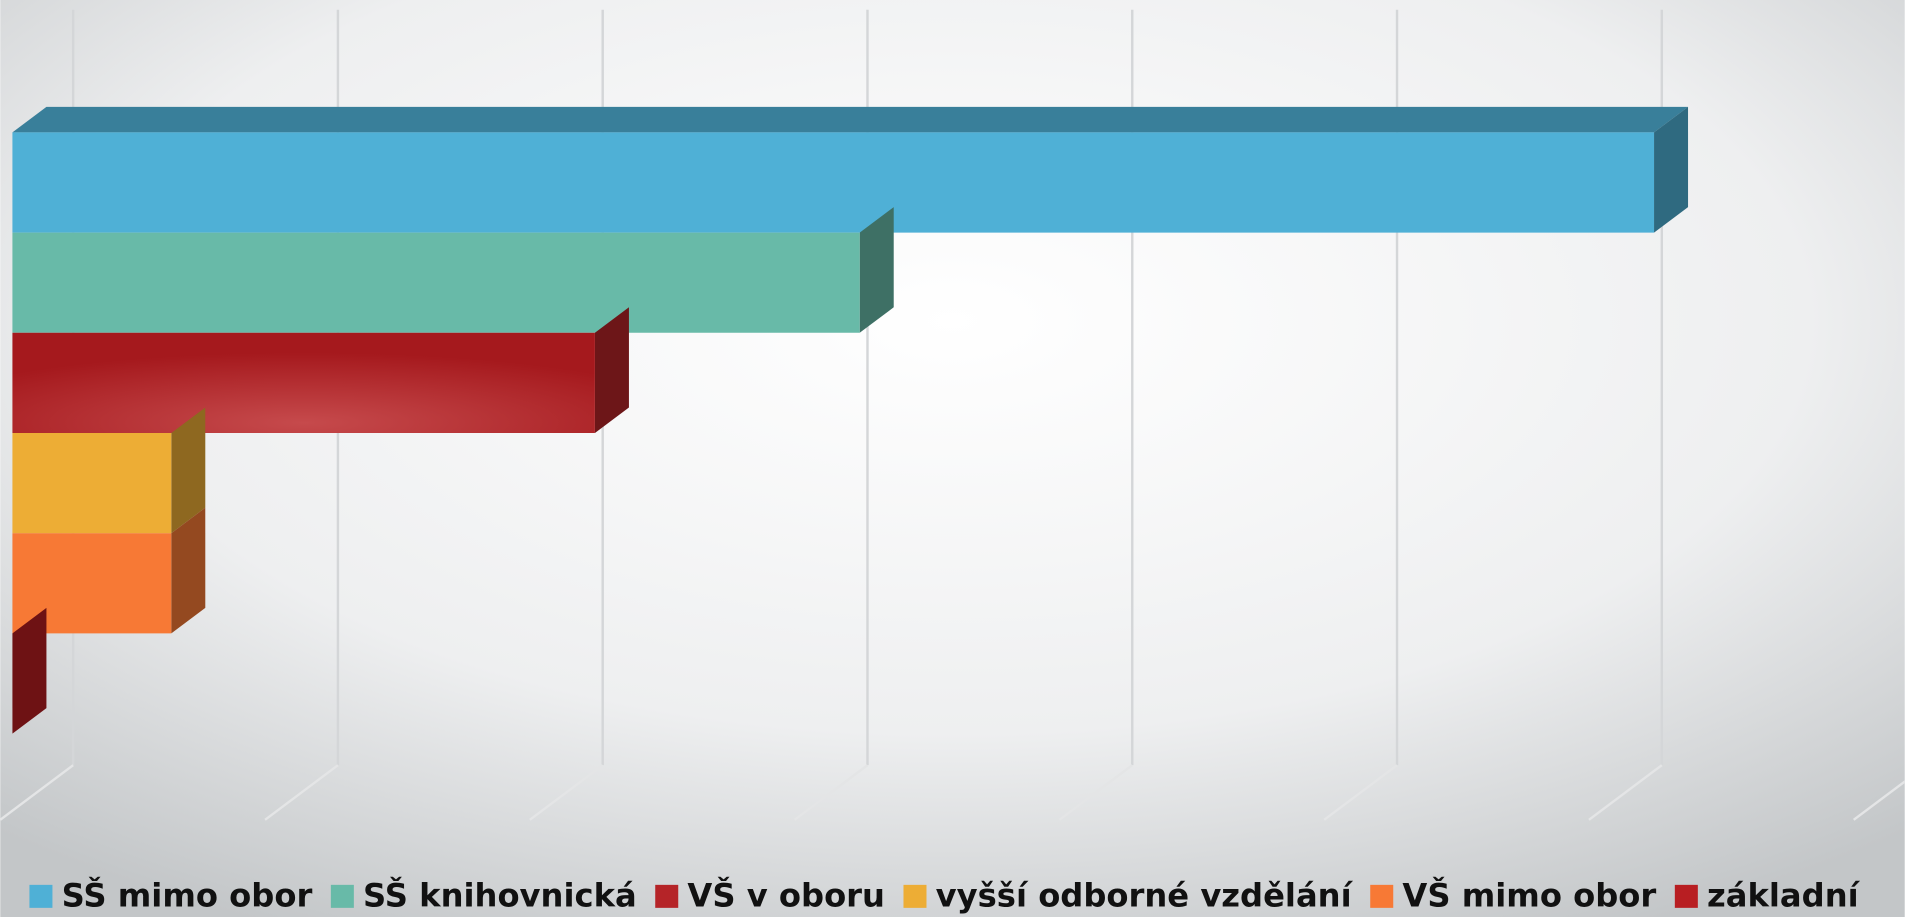 Image resolution: width=1905 pixels, height=917 pixels. I want to click on legend-label: SŠ knihovnická, so click(500, 895).